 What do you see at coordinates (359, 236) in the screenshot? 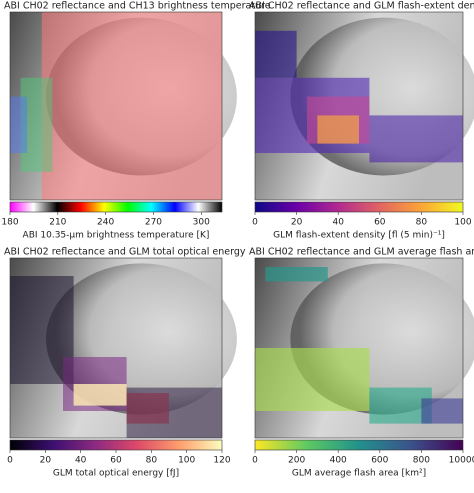
I see `colorbar-label: GLM flash-extent density [fl (5 min)⁻¹]` at bounding box center [359, 236].